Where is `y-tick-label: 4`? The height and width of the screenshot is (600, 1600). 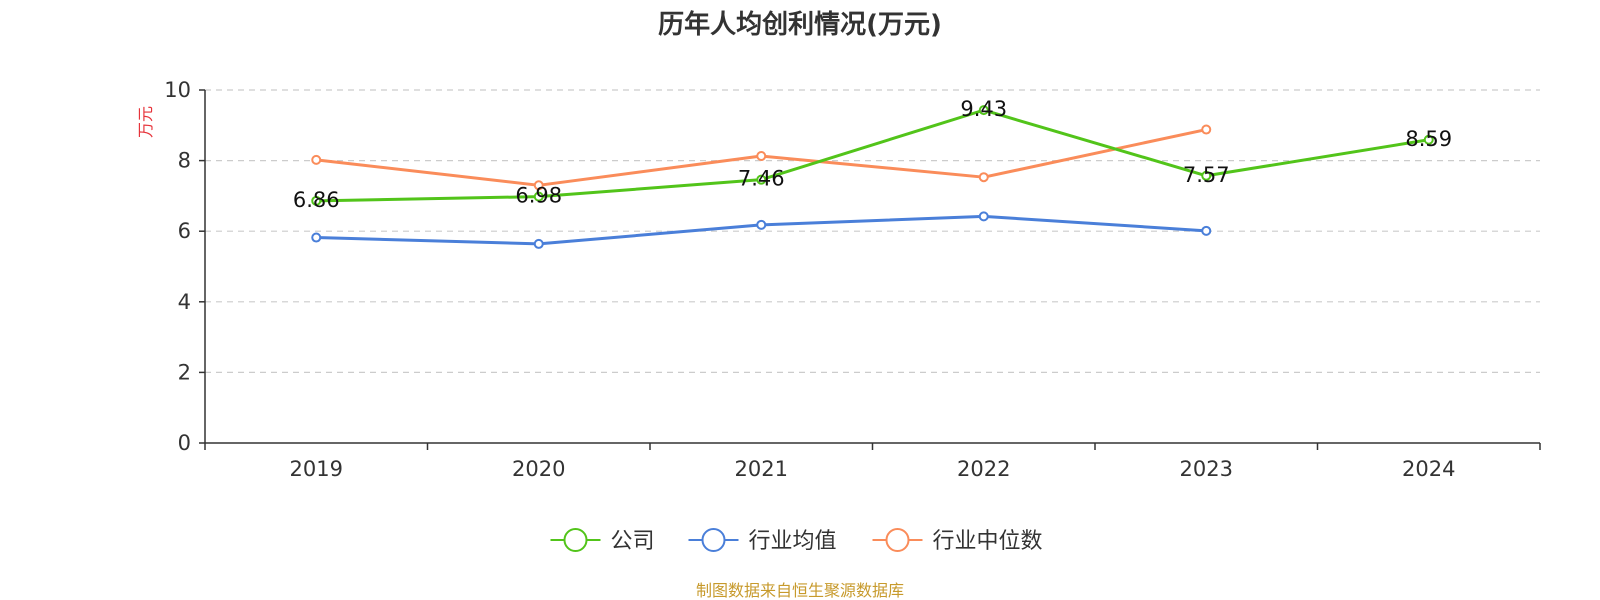
y-tick-label: 4 is located at coordinates (184, 302).